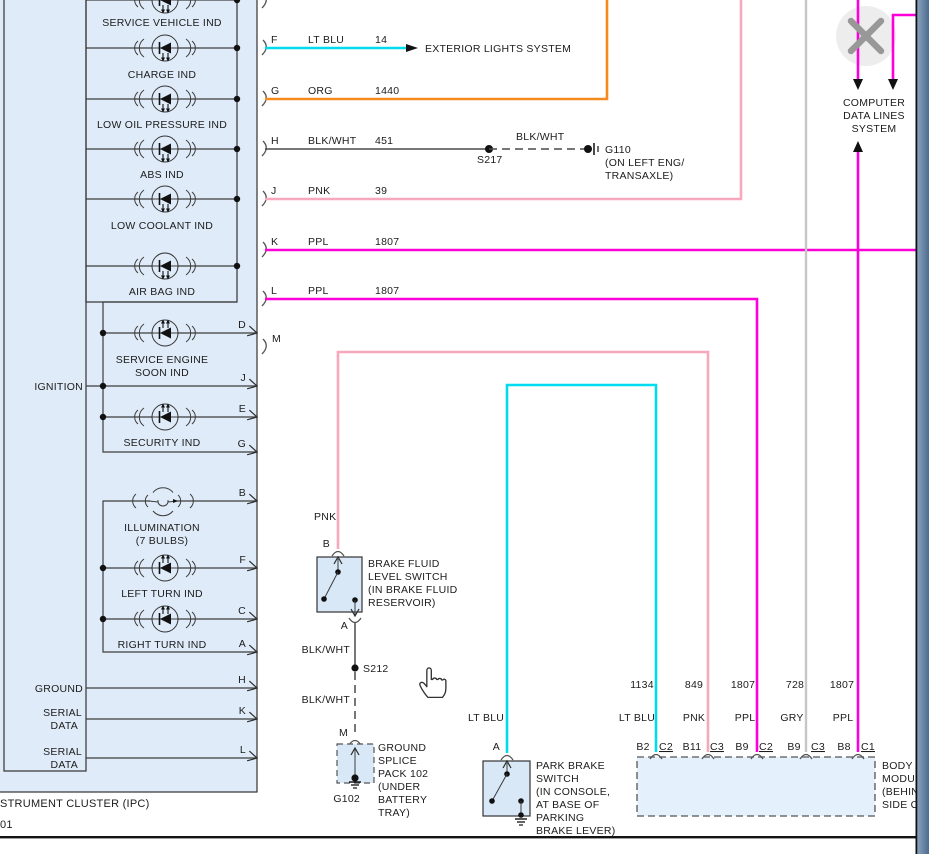 The height and width of the screenshot is (854, 929). What do you see at coordinates (397, 761) in the screenshot?
I see `component-label: SPLICE` at bounding box center [397, 761].